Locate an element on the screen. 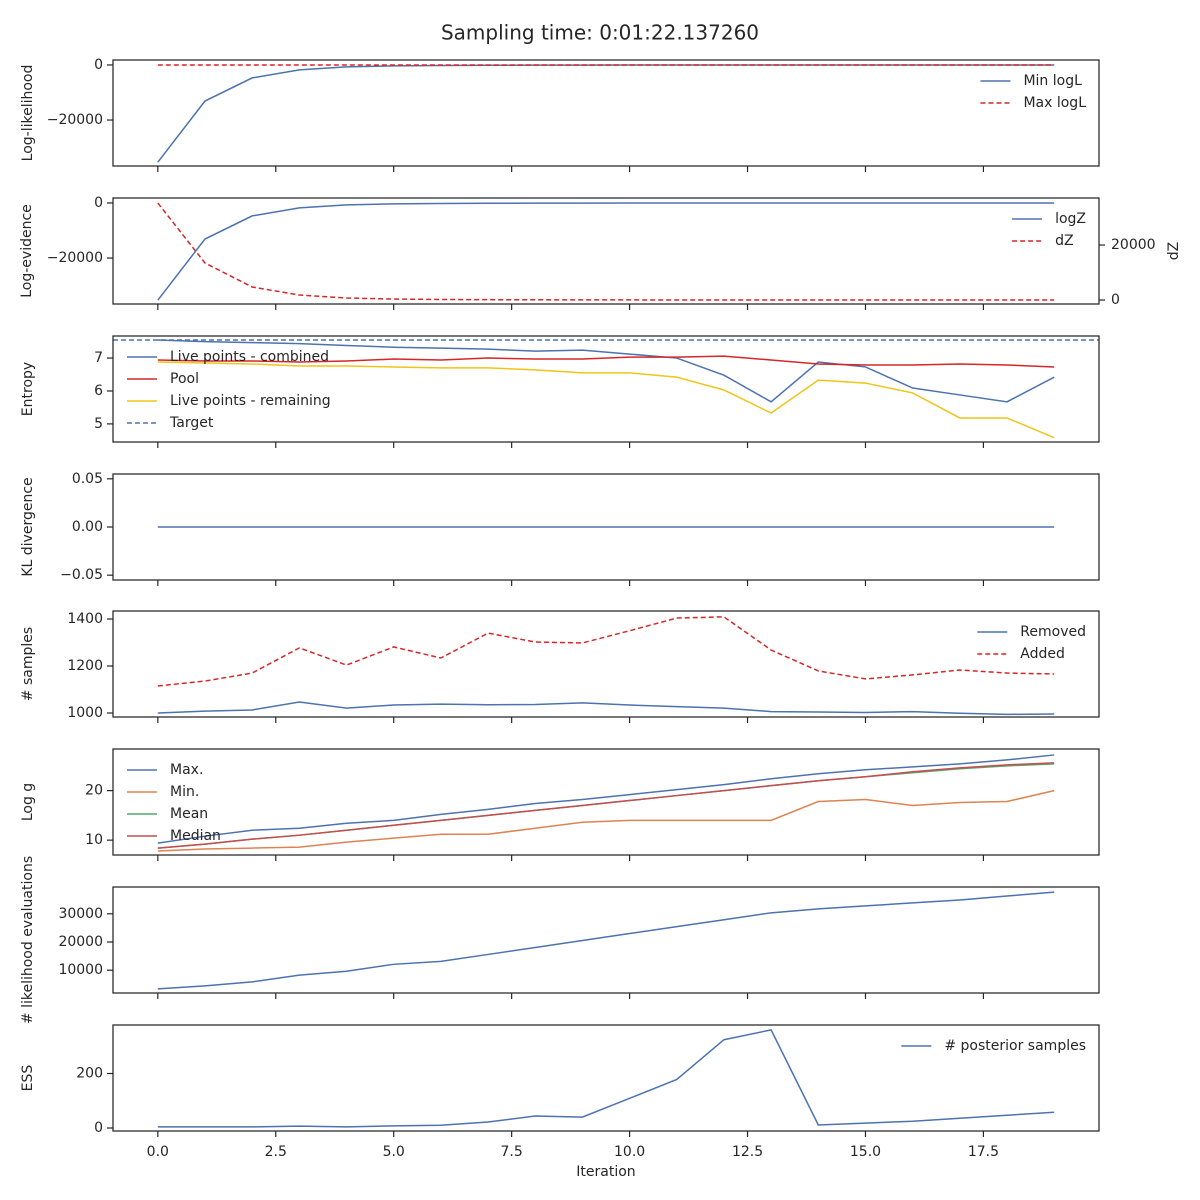  y-tick-label: 1200 is located at coordinates (85, 666).